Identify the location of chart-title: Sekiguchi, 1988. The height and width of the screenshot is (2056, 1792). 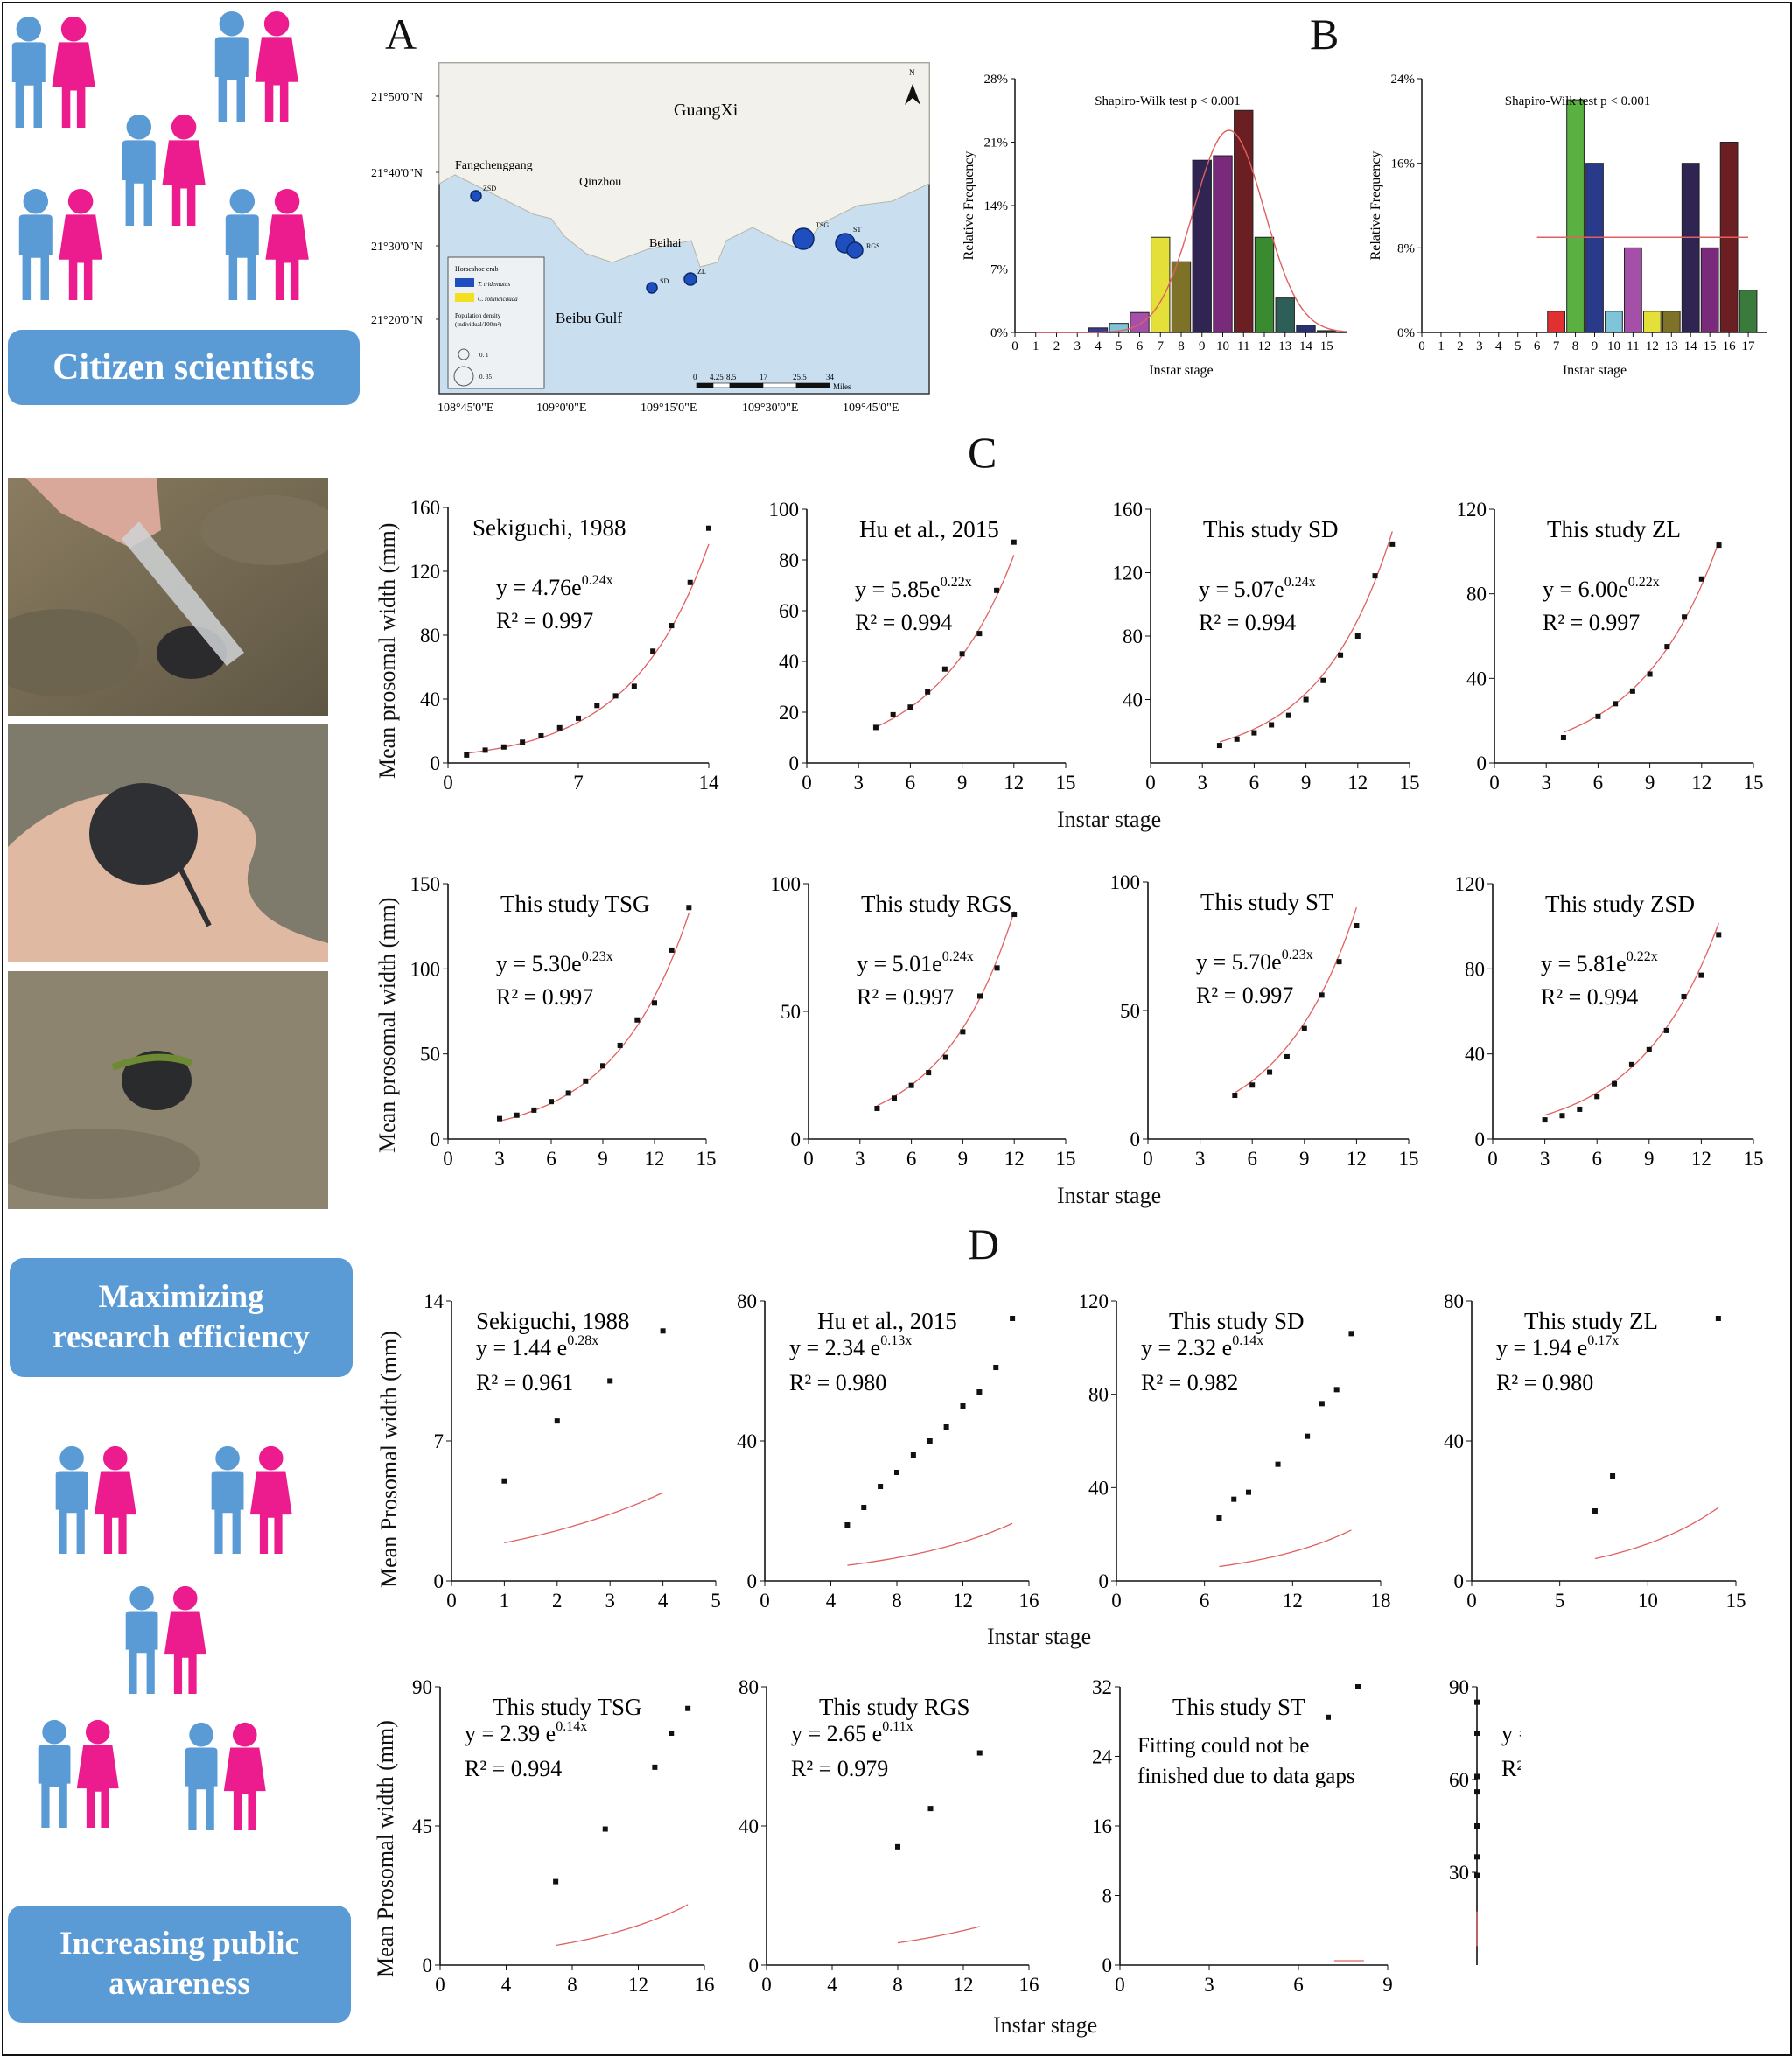
(553, 1321).